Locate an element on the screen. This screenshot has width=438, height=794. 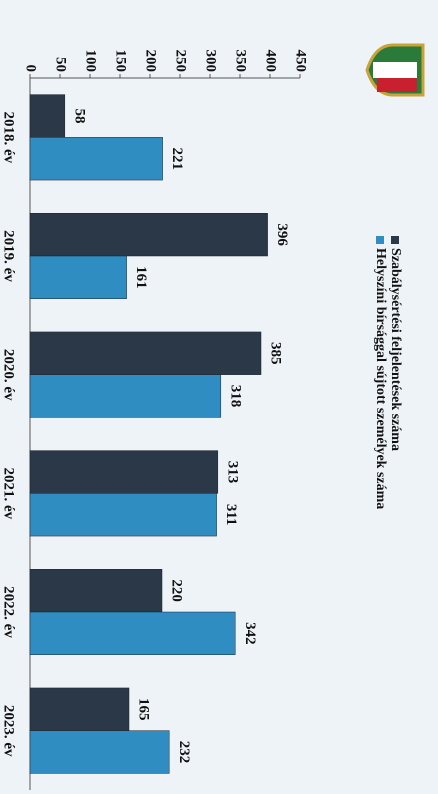
data-label: 232 is located at coordinates (184, 752).